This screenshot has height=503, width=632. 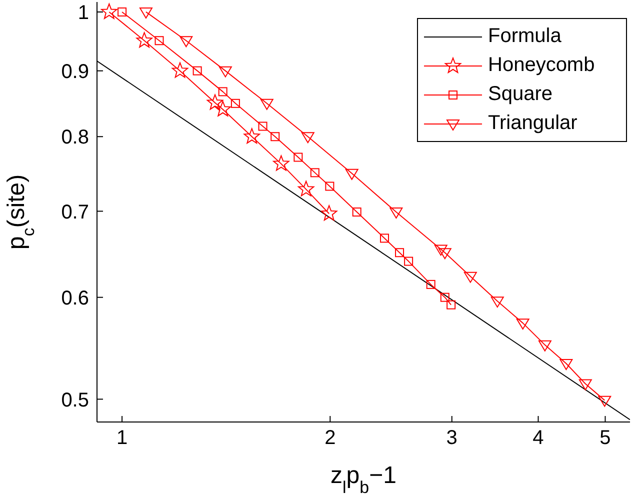 What do you see at coordinates (533, 123) in the screenshot?
I see `legend-label: Triangular` at bounding box center [533, 123].